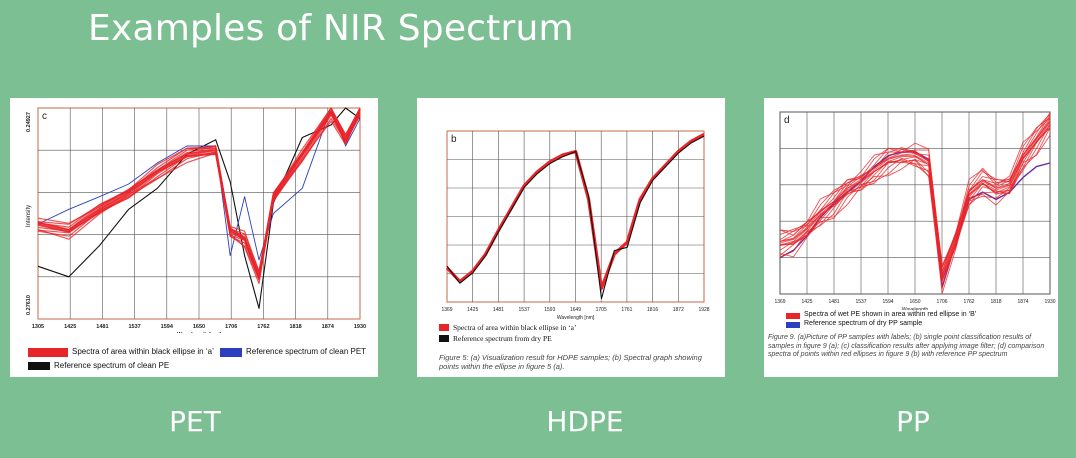 The width and height of the screenshot is (1076, 458). I want to click on y-tick-label: 0.24927, so click(29, 122).